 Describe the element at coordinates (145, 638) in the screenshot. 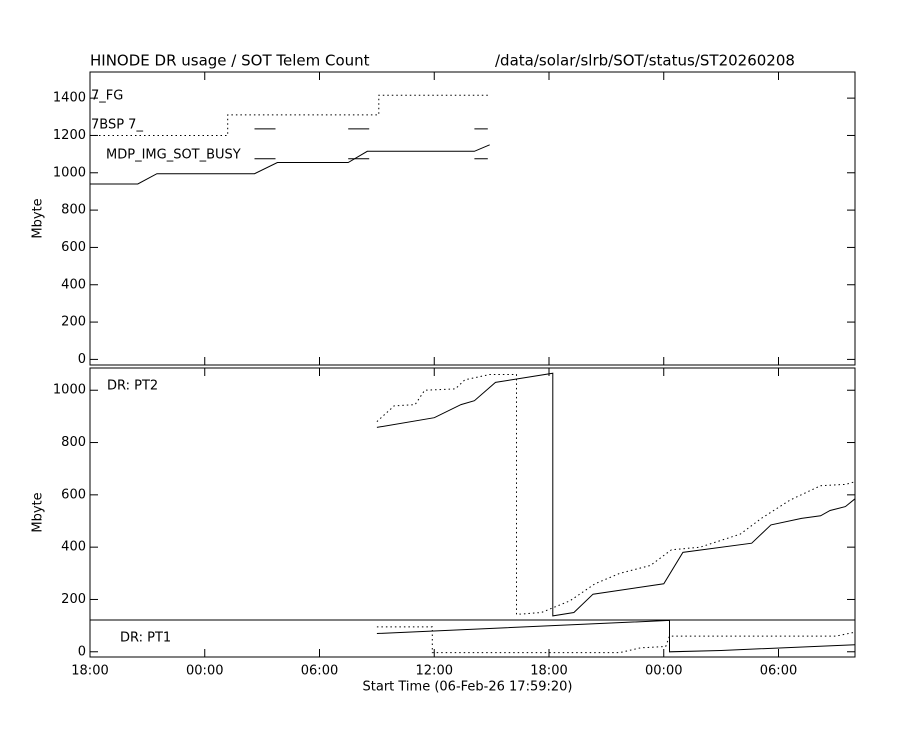

I see `annotation: DR: PT1` at that location.